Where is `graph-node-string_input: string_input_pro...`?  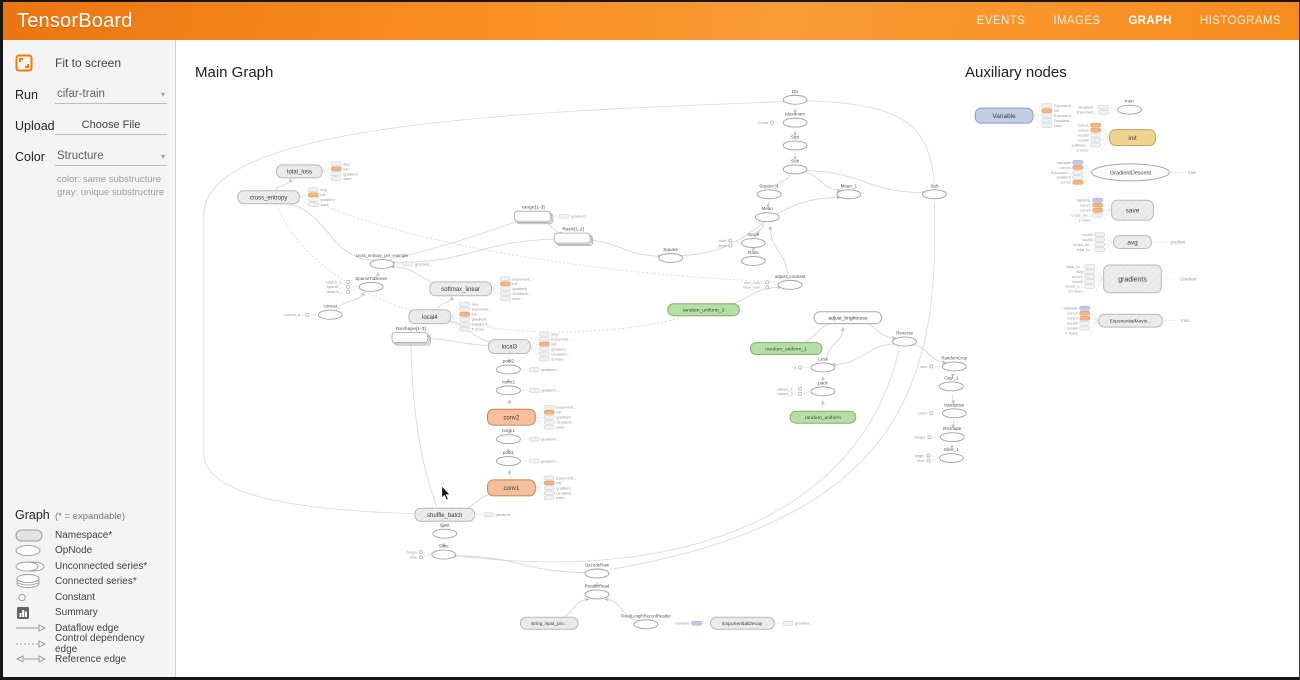 graph-node-string_input: string_input_pro... is located at coordinates (549, 623).